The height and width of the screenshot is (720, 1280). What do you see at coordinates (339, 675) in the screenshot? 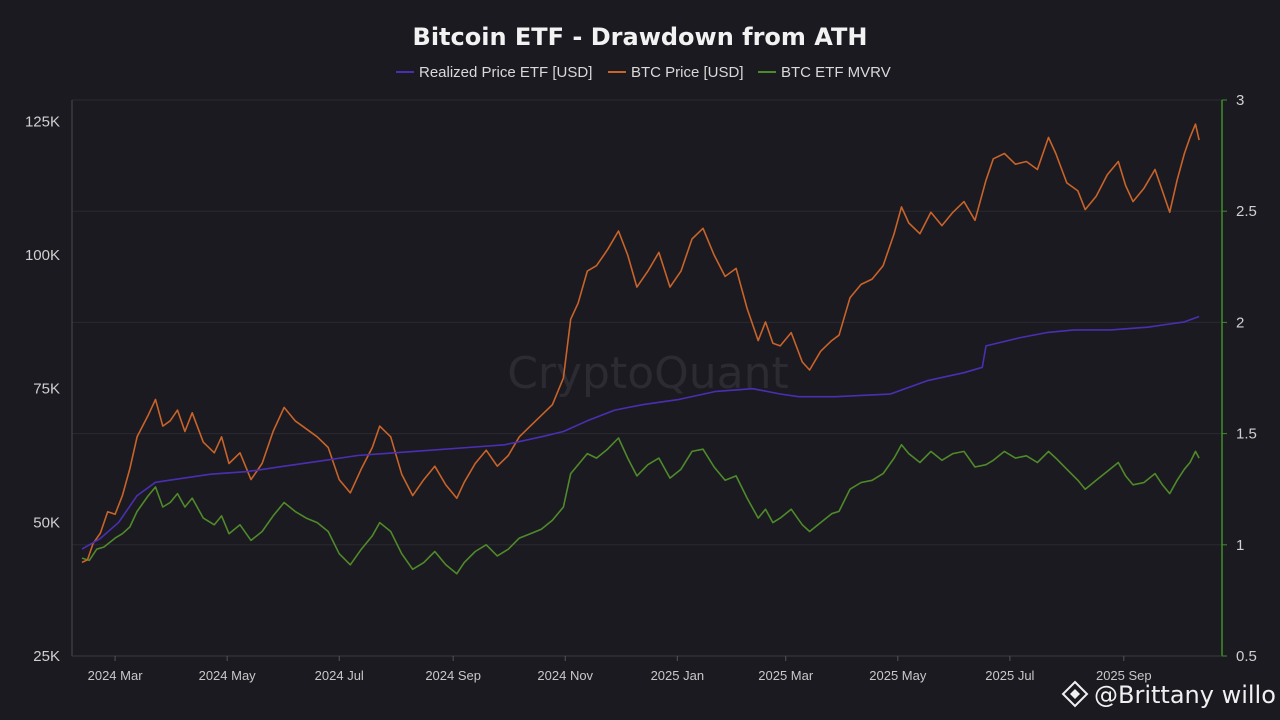
I see `x-tick-label: 2024 Jul` at bounding box center [339, 675].